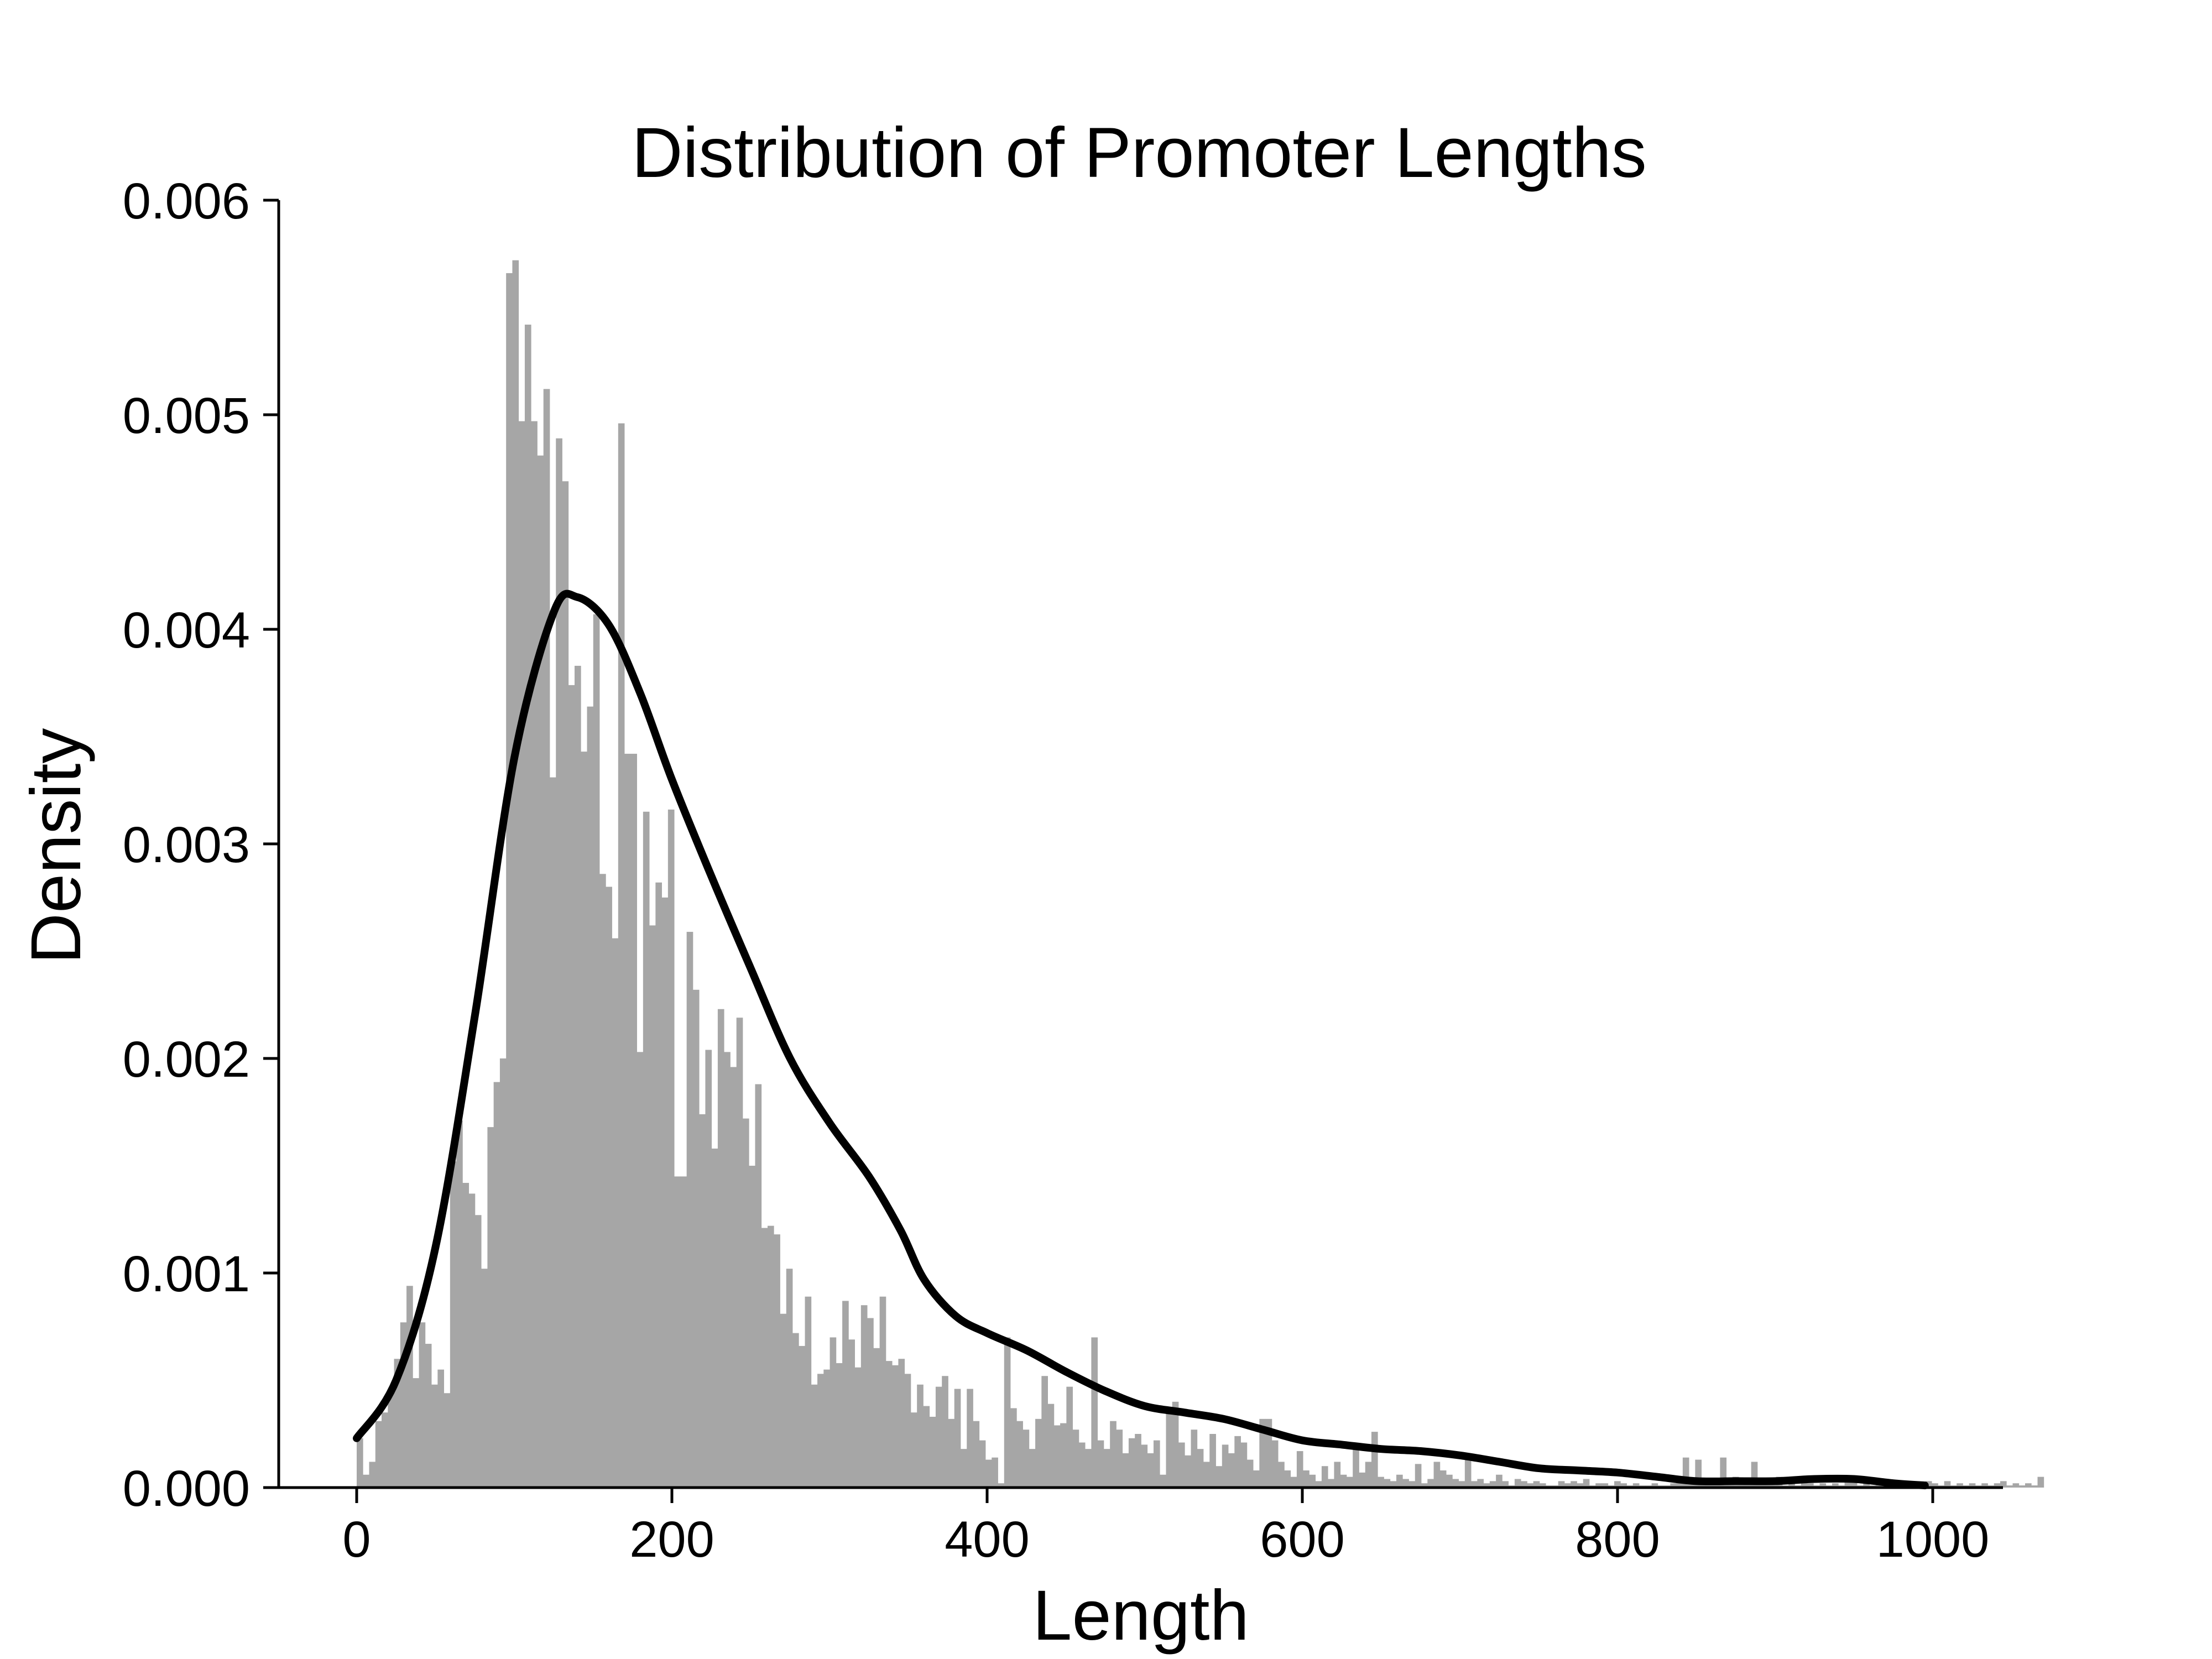  What do you see at coordinates (187, 1489) in the screenshot?
I see `y-tick-label: 0.000` at bounding box center [187, 1489].